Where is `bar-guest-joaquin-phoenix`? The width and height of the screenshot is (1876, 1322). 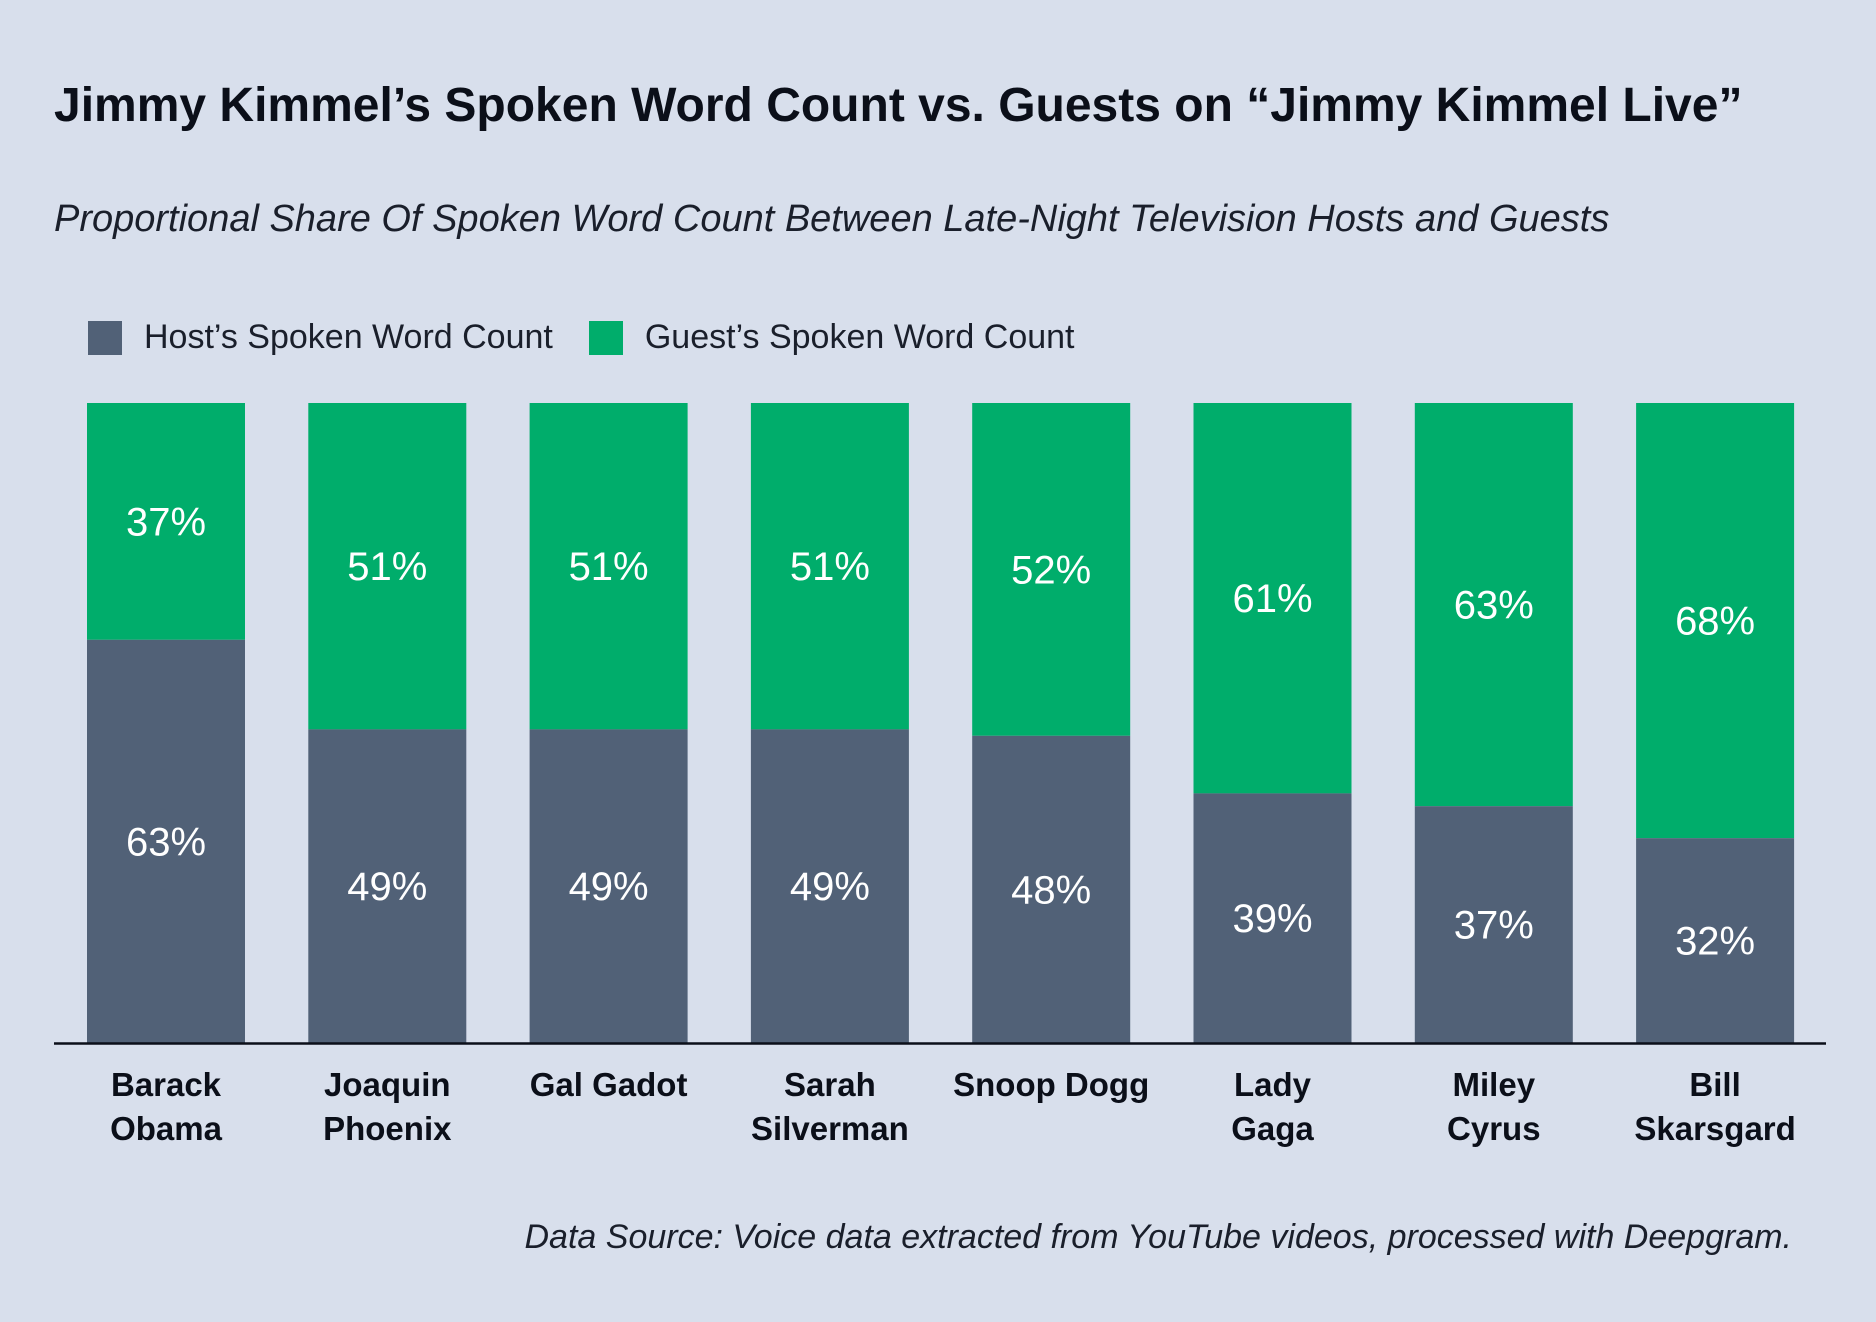
bar-guest-joaquin-phoenix is located at coordinates (387, 566).